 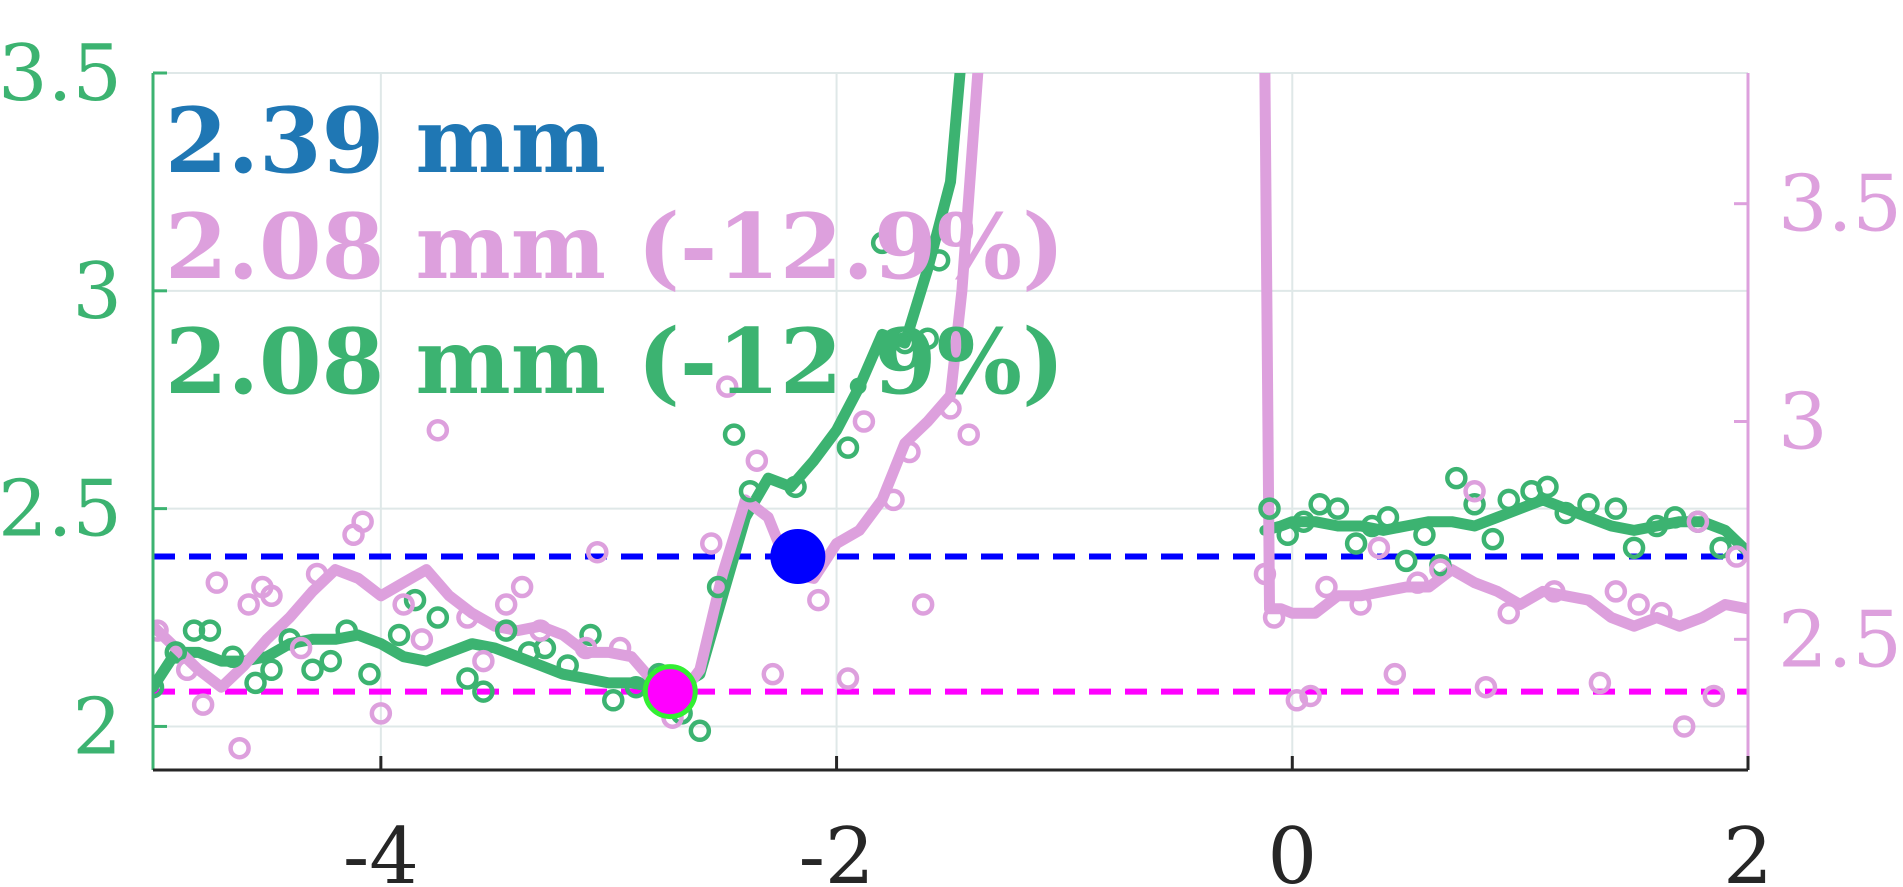 I want to click on x-tick-label-2: 0, so click(x=1292, y=849).